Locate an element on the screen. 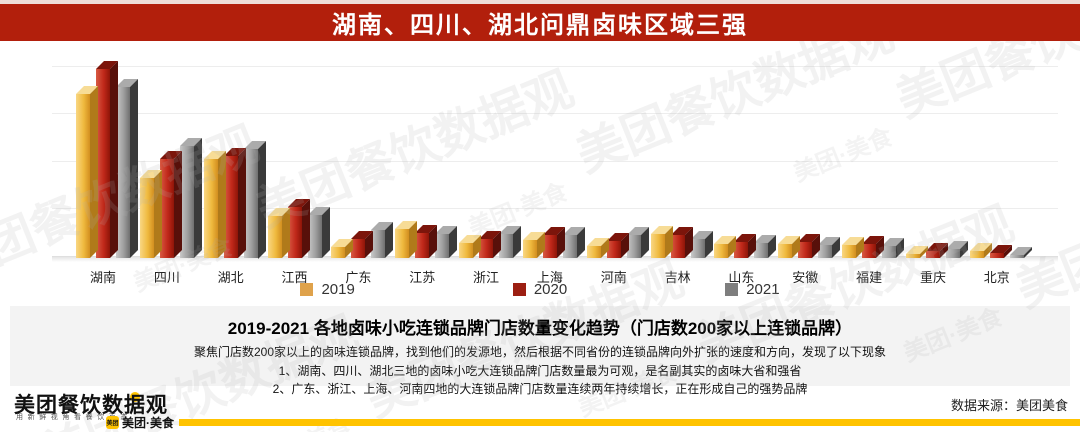  bar-2019-江西 is located at coordinates (274, 237).